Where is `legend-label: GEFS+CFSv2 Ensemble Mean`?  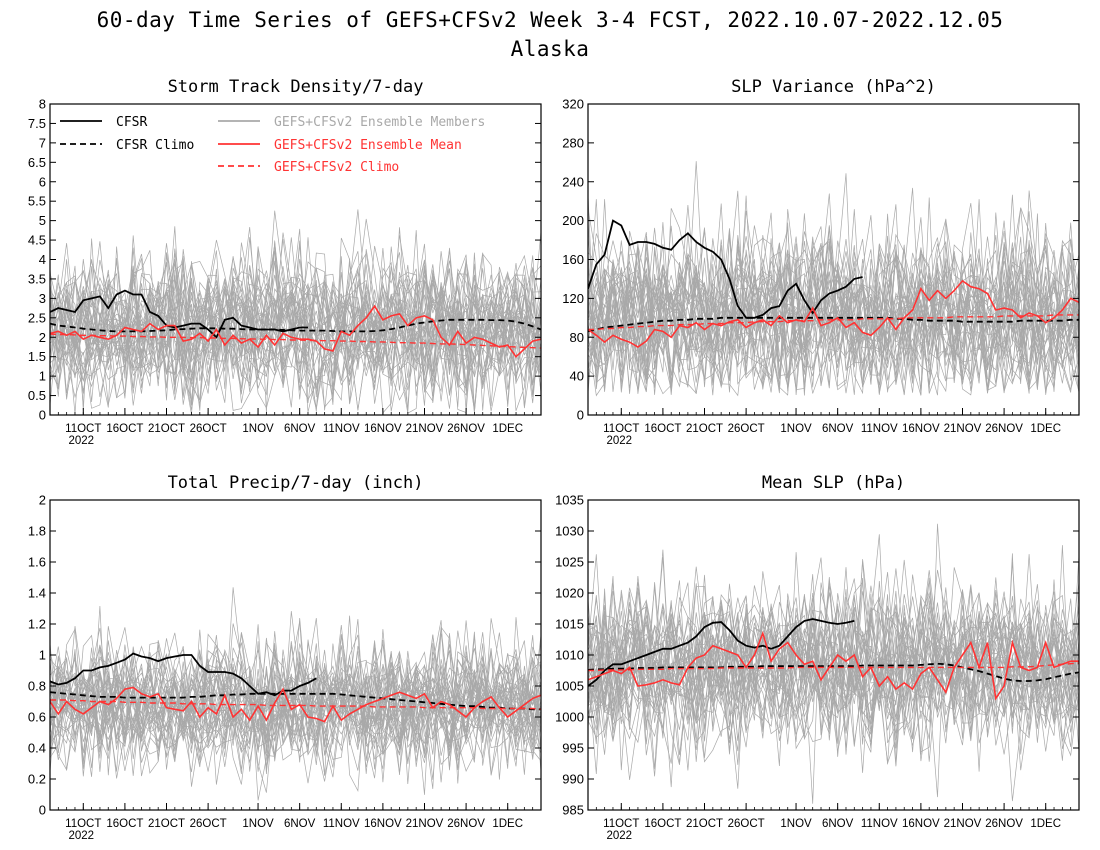
legend-label: GEFS+CFSv2 Ensemble Mean is located at coordinates (368, 145).